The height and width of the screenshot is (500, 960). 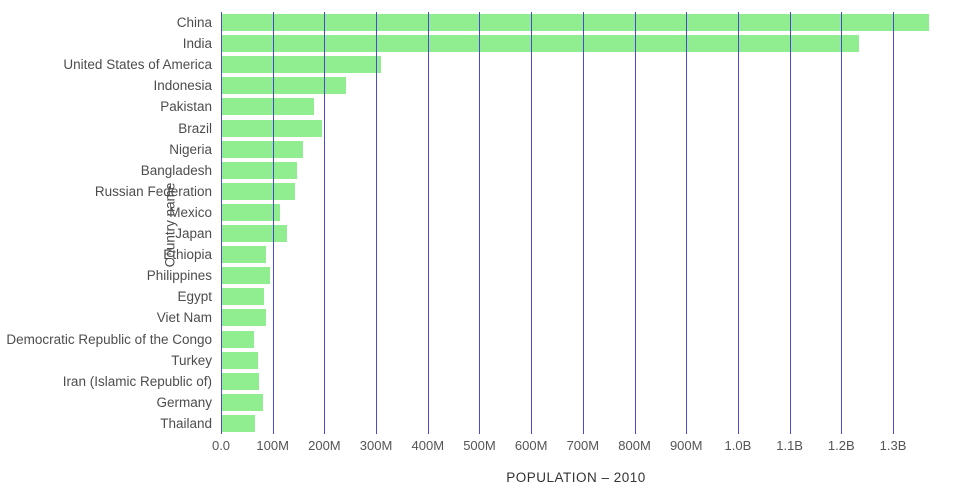 I want to click on x-tick-label-200M: 200M, so click(x=324, y=445).